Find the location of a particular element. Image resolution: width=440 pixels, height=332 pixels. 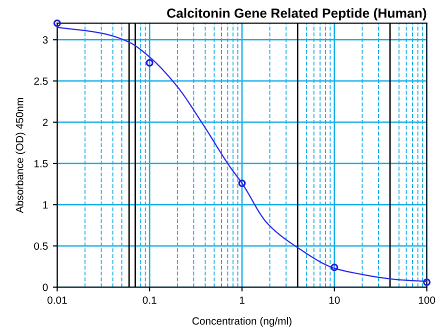

y-tick-label: 0 is located at coordinates (45, 288).